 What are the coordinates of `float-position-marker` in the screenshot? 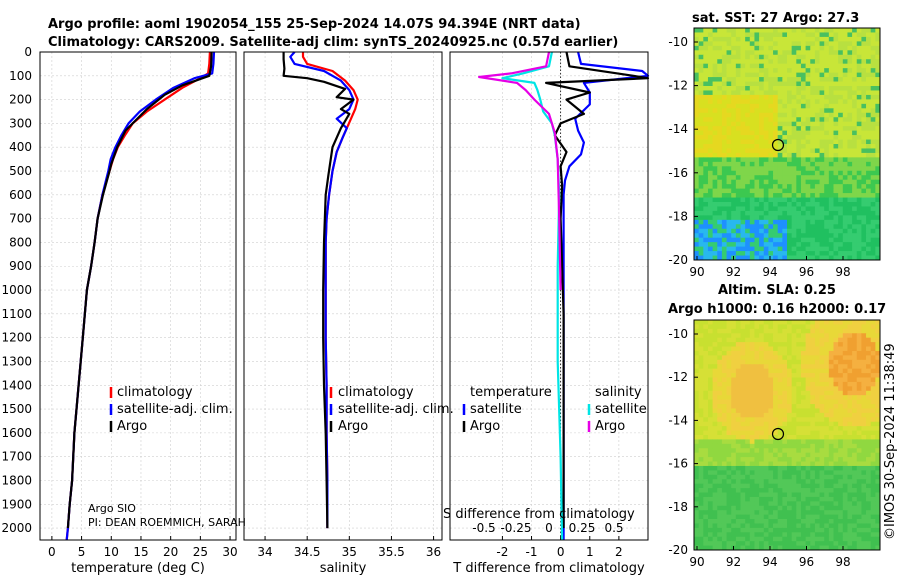 It's located at (778, 434).